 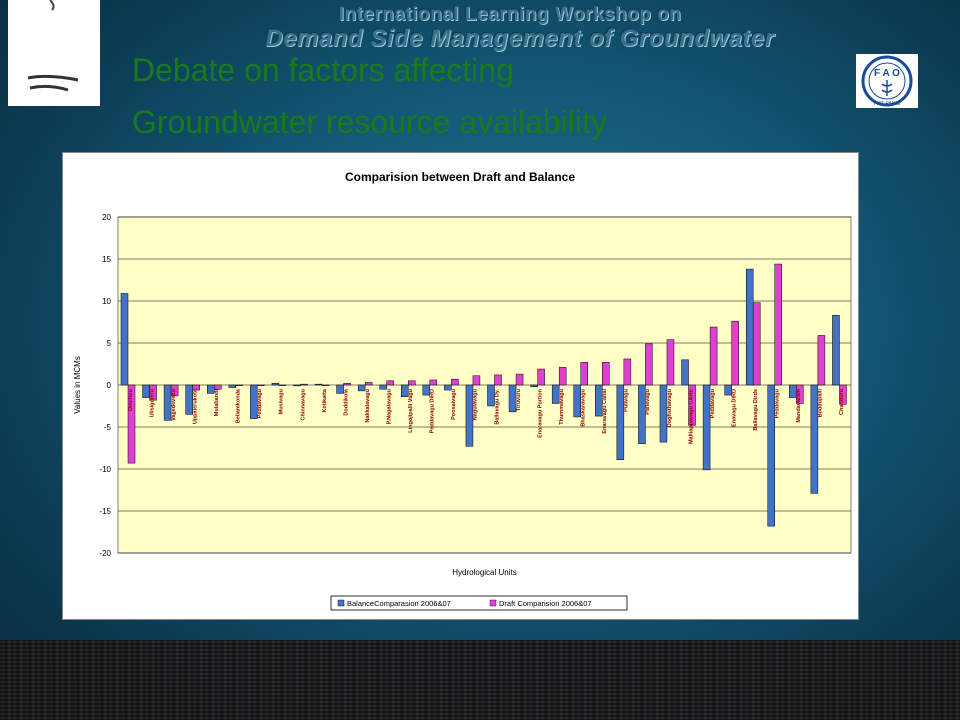 I want to click on category-label: Thummavagu, so click(x=562, y=407).